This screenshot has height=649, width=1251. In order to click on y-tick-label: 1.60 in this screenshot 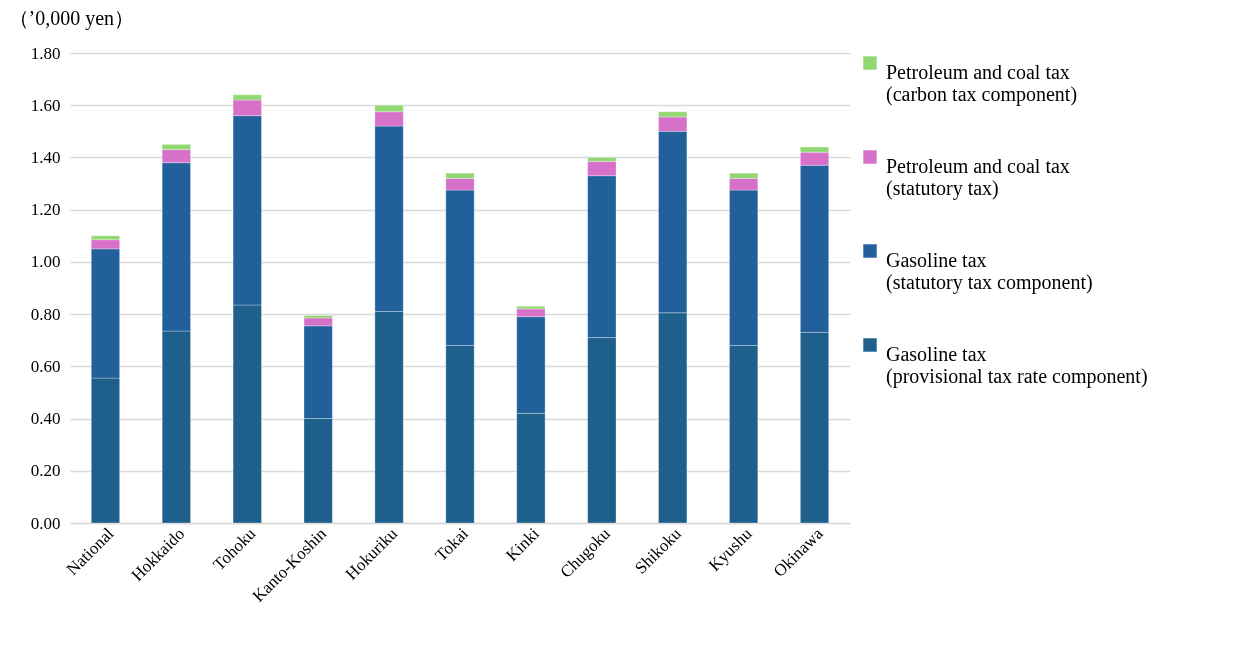, I will do `click(45, 105)`.